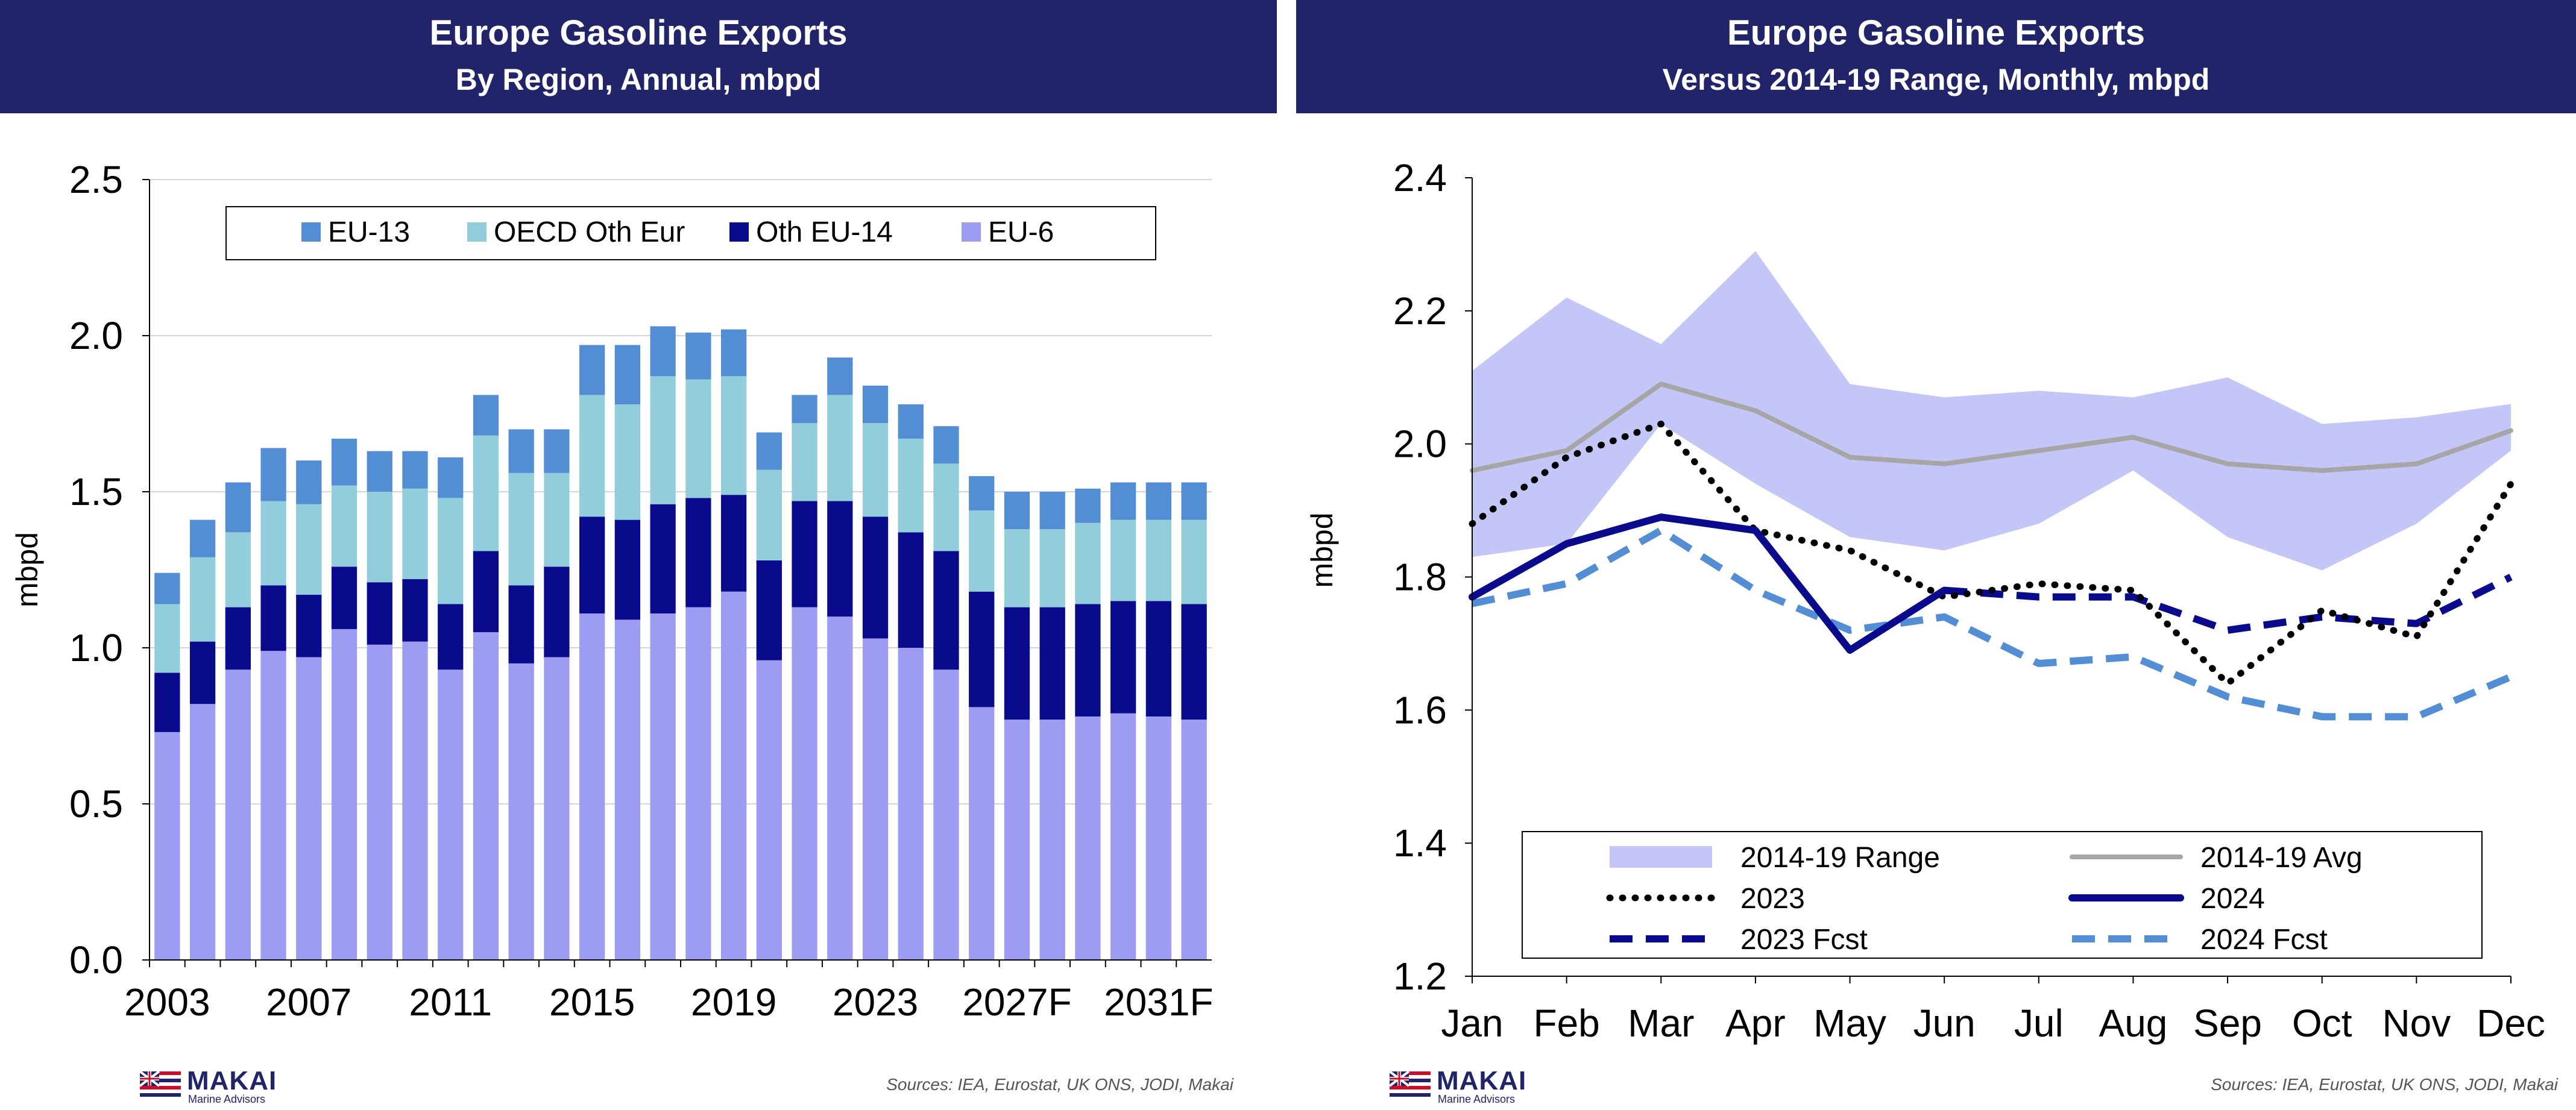 Image resolution: width=2576 pixels, height=1110 pixels. Describe the element at coordinates (1755, 1023) in the screenshot. I see `x-tick-label: Apr` at that location.